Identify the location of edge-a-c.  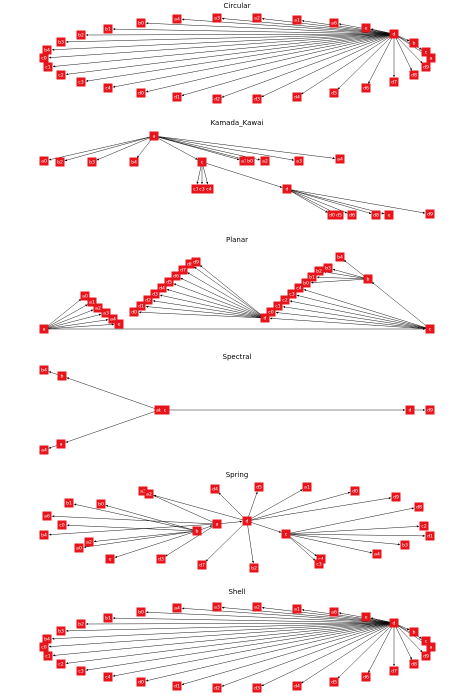
(175, 147).